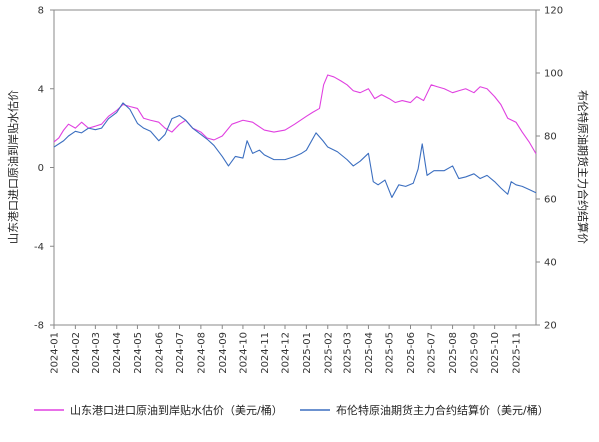  I want to click on x-tick-label: 2024-04, so click(117, 353).